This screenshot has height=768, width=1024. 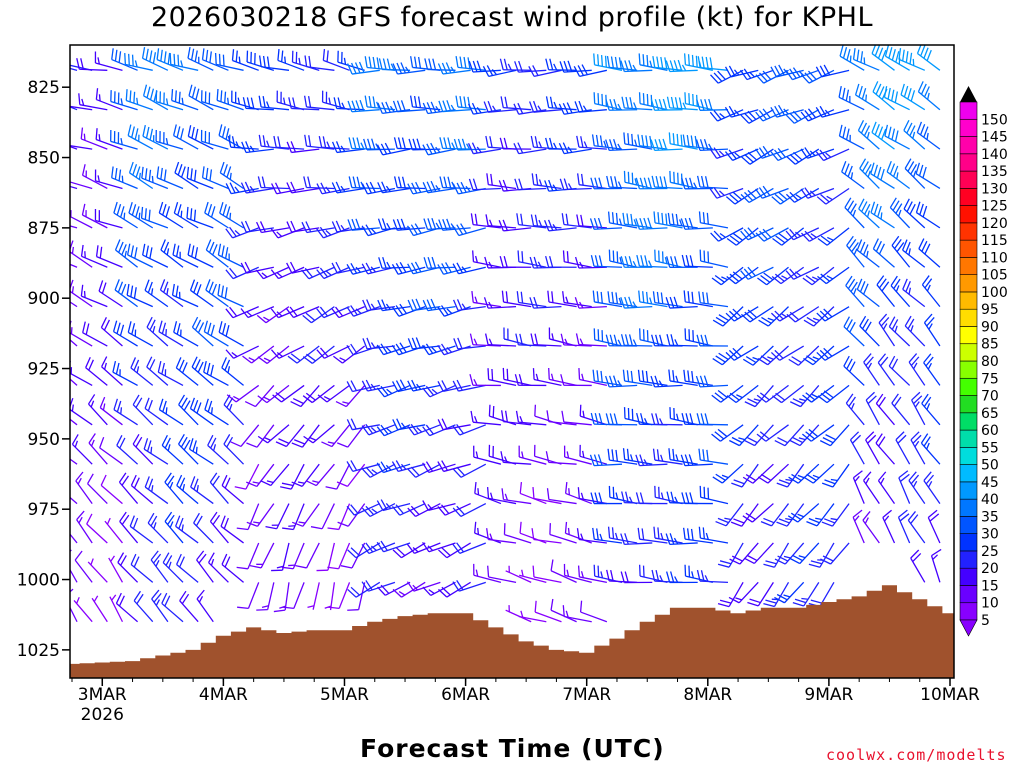 I want to click on y-tick-label: 1000, so click(x=38, y=581).